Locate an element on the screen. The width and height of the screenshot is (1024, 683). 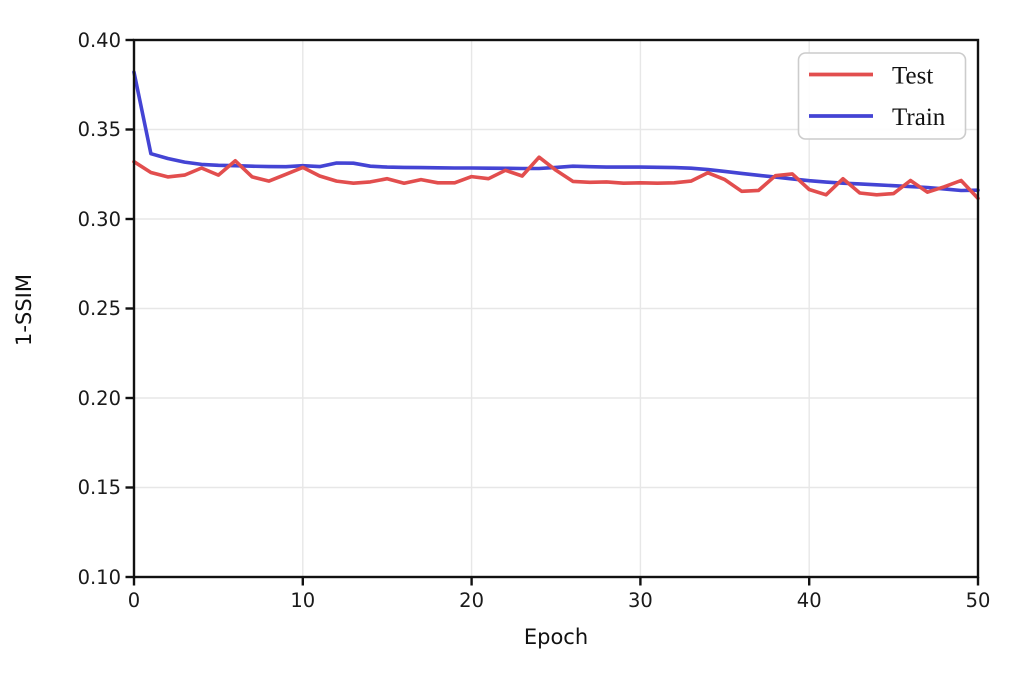
x-tick-label: 40 is located at coordinates (809, 600).